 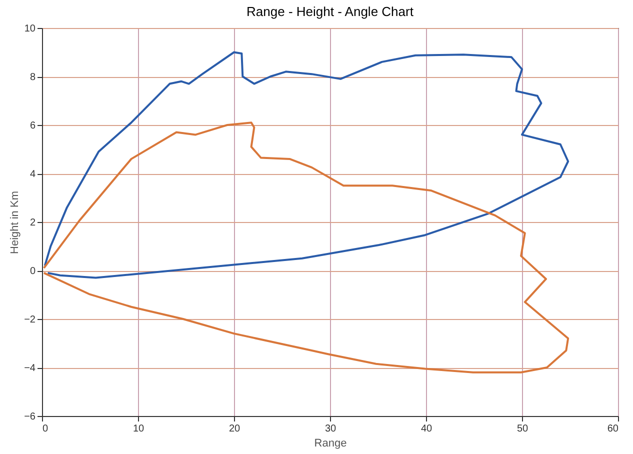 I want to click on y-tick-label: −4, so click(x=30, y=368).